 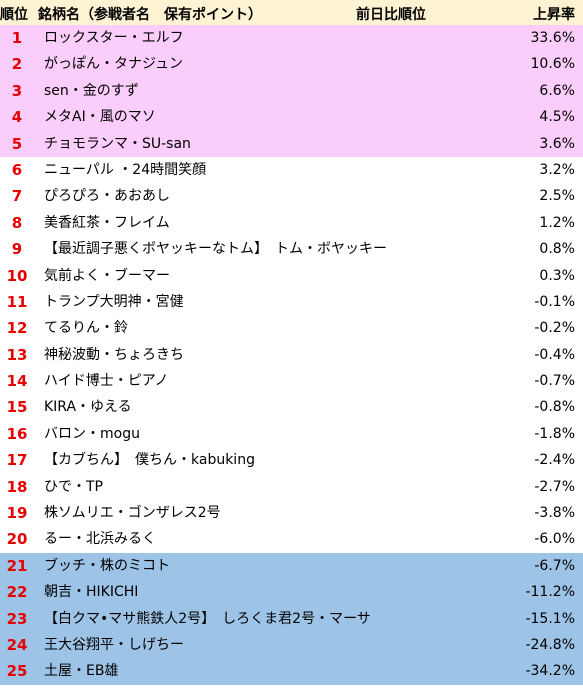 I want to click on table-row: 6 ニューパル ・24時間笑顔 3.2%, so click(x=291, y=170).